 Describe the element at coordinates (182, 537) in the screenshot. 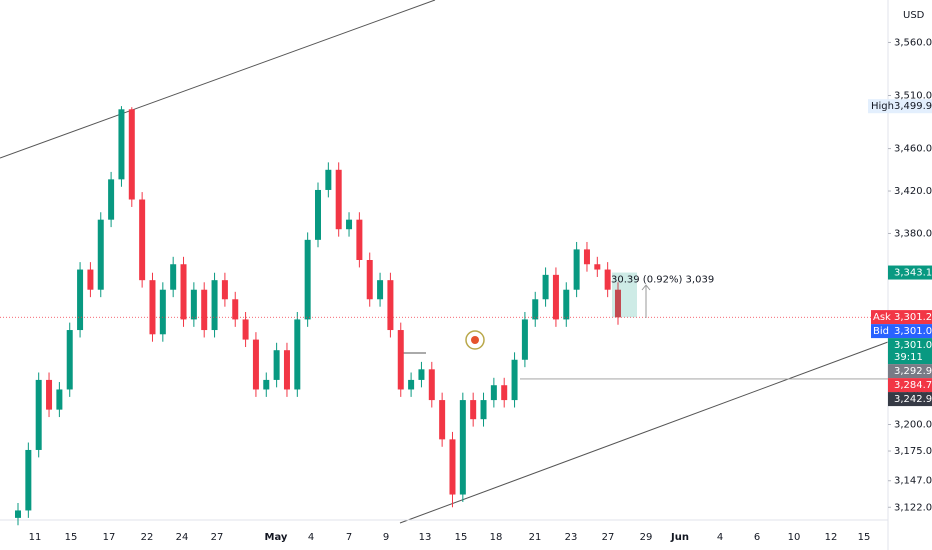

I see `x-tick-label: 24` at that location.